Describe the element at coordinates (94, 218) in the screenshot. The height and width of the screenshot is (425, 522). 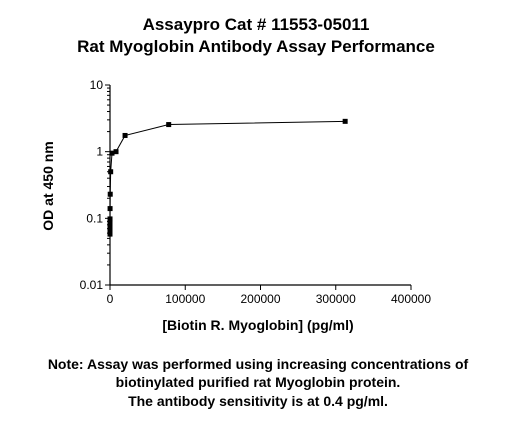
I see `y-tick-label: 0.1` at that location.